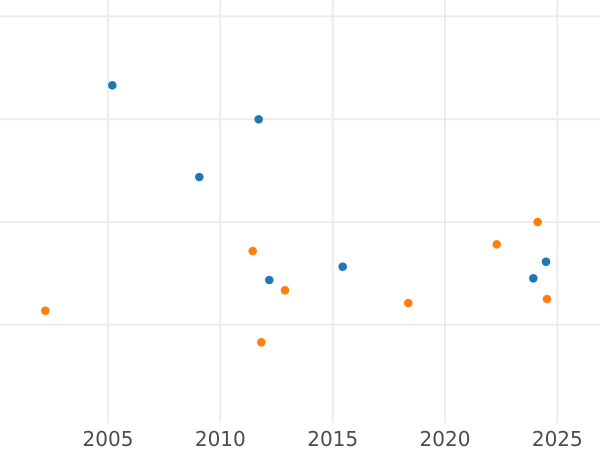 The width and height of the screenshot is (600, 450). I want to click on x-tick-label: 2025, so click(557, 438).